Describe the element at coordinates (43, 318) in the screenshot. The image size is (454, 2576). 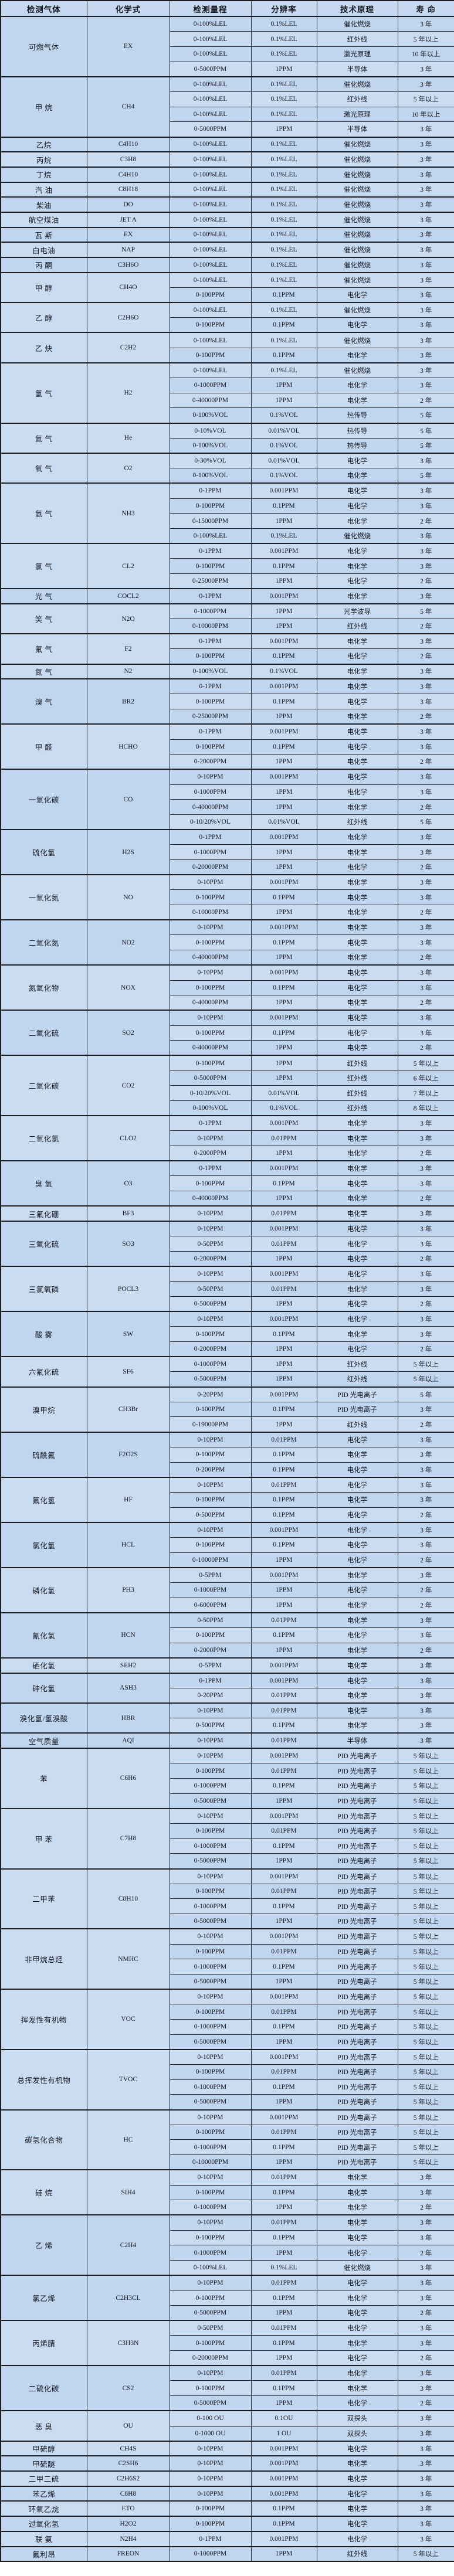
I see `cell-gas: 乙 醇` at that location.